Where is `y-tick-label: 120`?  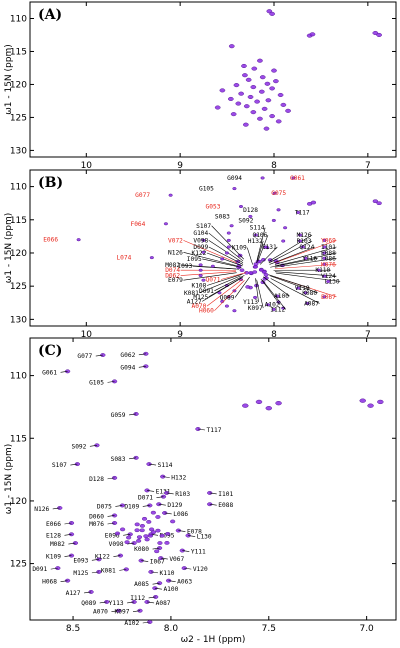
y-tick-label: 120 is located at coordinates (18, 85).